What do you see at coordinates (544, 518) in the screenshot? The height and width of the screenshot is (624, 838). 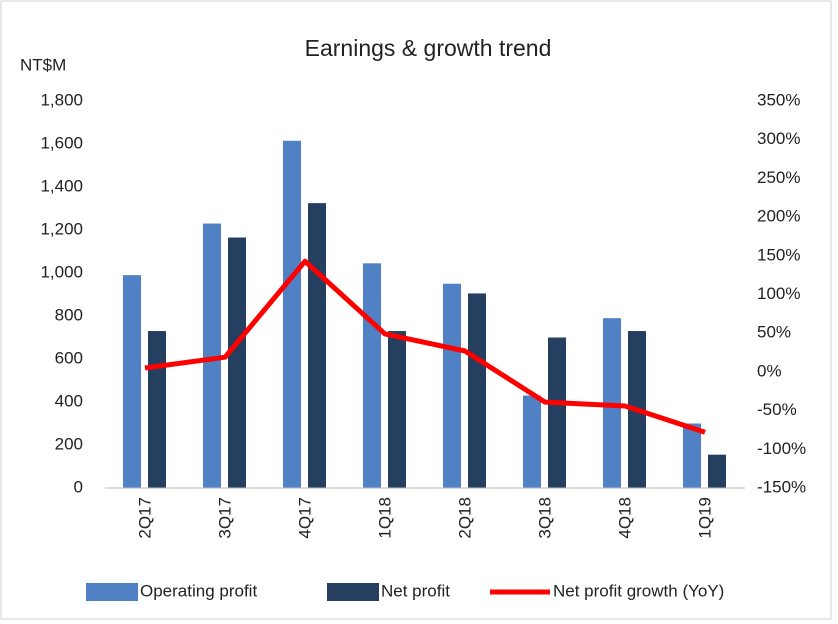 I see `x-tick-label: 3Q18` at bounding box center [544, 518].